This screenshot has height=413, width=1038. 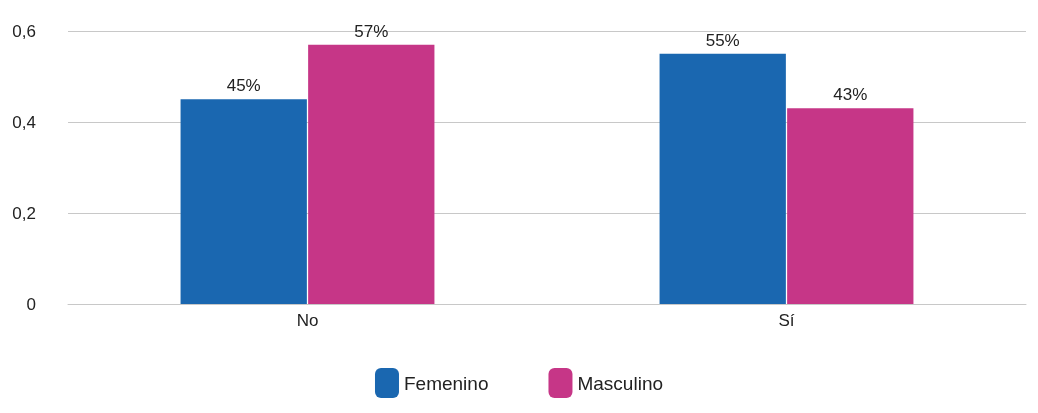 What do you see at coordinates (446, 383) in the screenshot?
I see `legend-label: Femenino` at bounding box center [446, 383].